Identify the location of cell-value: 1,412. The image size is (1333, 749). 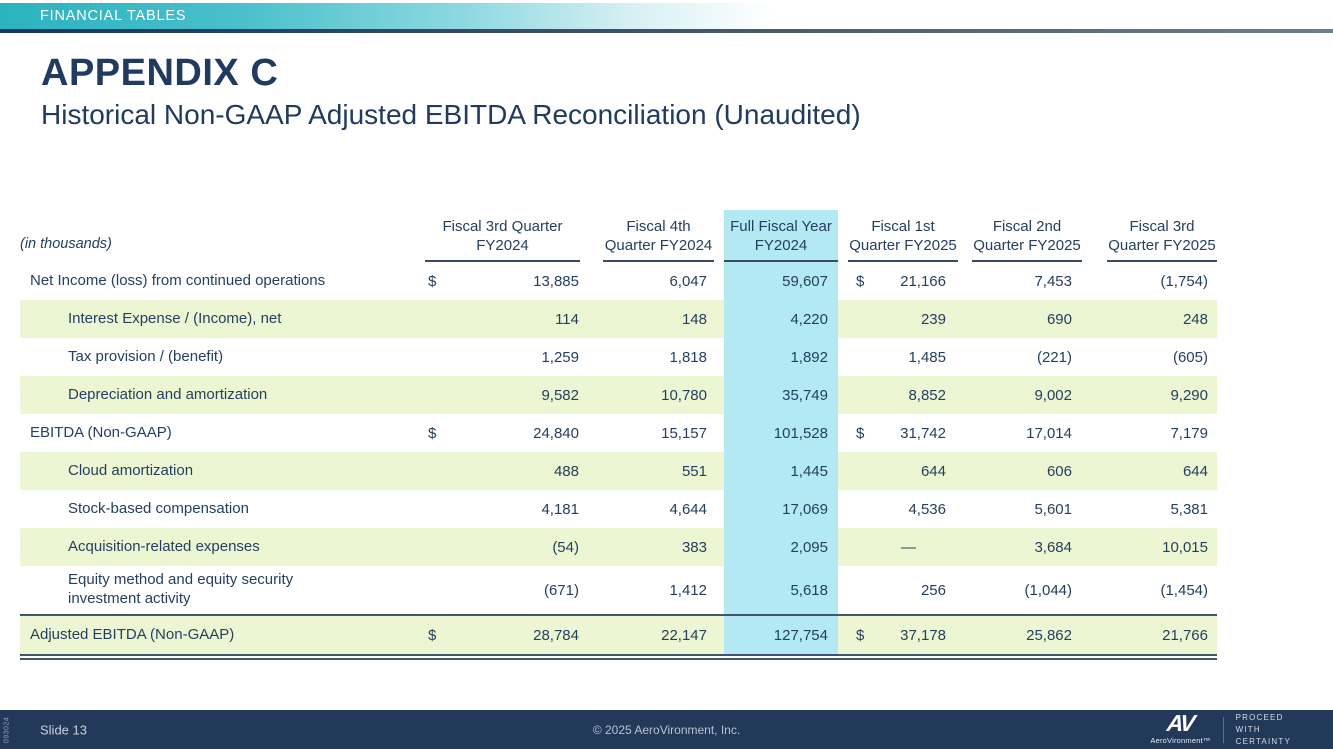
(688, 590).